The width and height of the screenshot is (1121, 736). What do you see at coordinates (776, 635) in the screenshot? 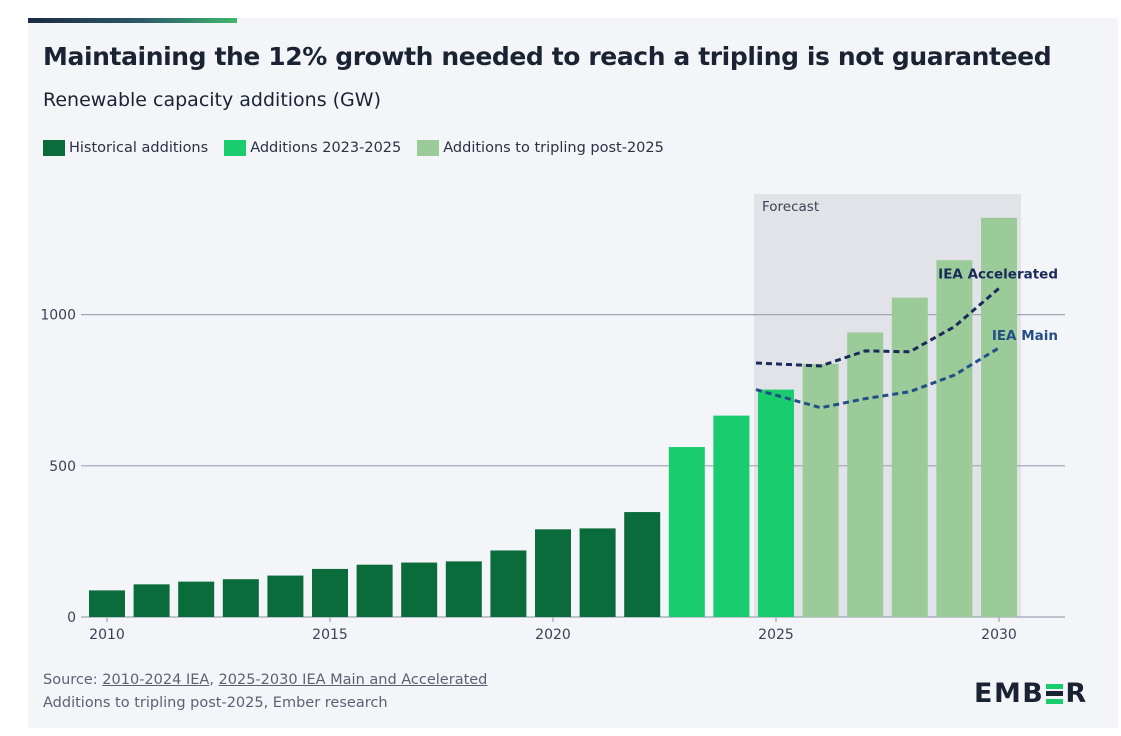
I see `x-tick-label-2025: 2025` at bounding box center [776, 635].